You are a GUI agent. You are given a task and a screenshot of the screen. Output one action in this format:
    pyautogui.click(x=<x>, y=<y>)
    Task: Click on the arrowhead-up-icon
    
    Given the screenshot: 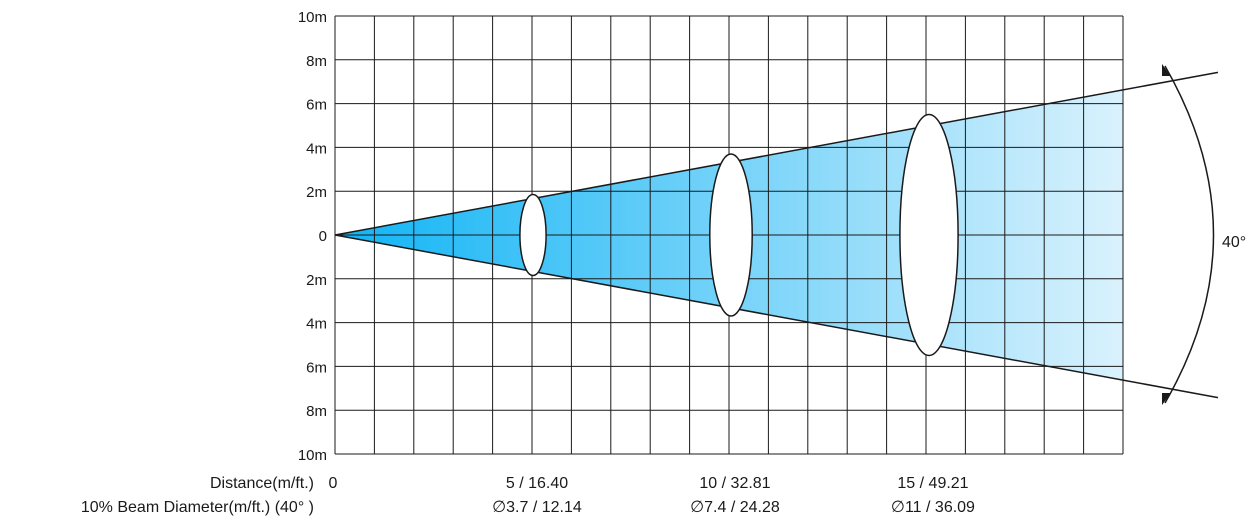 What is the action you would take?
    pyautogui.click(x=1166, y=70)
    